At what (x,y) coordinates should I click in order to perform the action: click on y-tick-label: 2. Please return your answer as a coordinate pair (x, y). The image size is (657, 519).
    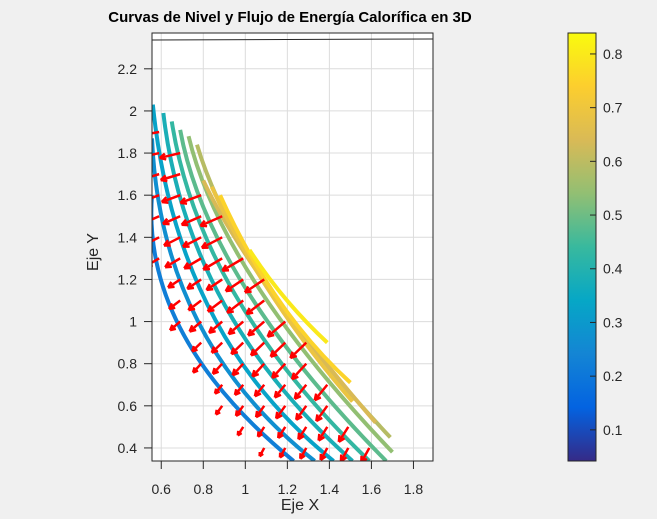
    Looking at the image, I should click on (133, 111).